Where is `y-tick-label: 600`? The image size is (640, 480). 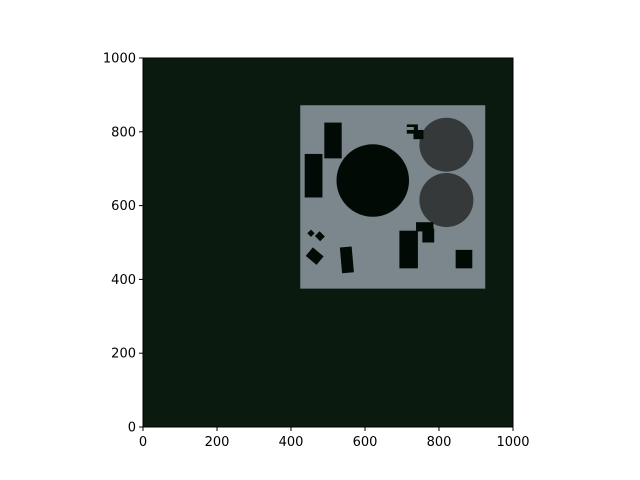
y-tick-label: 600 is located at coordinates (123, 206).